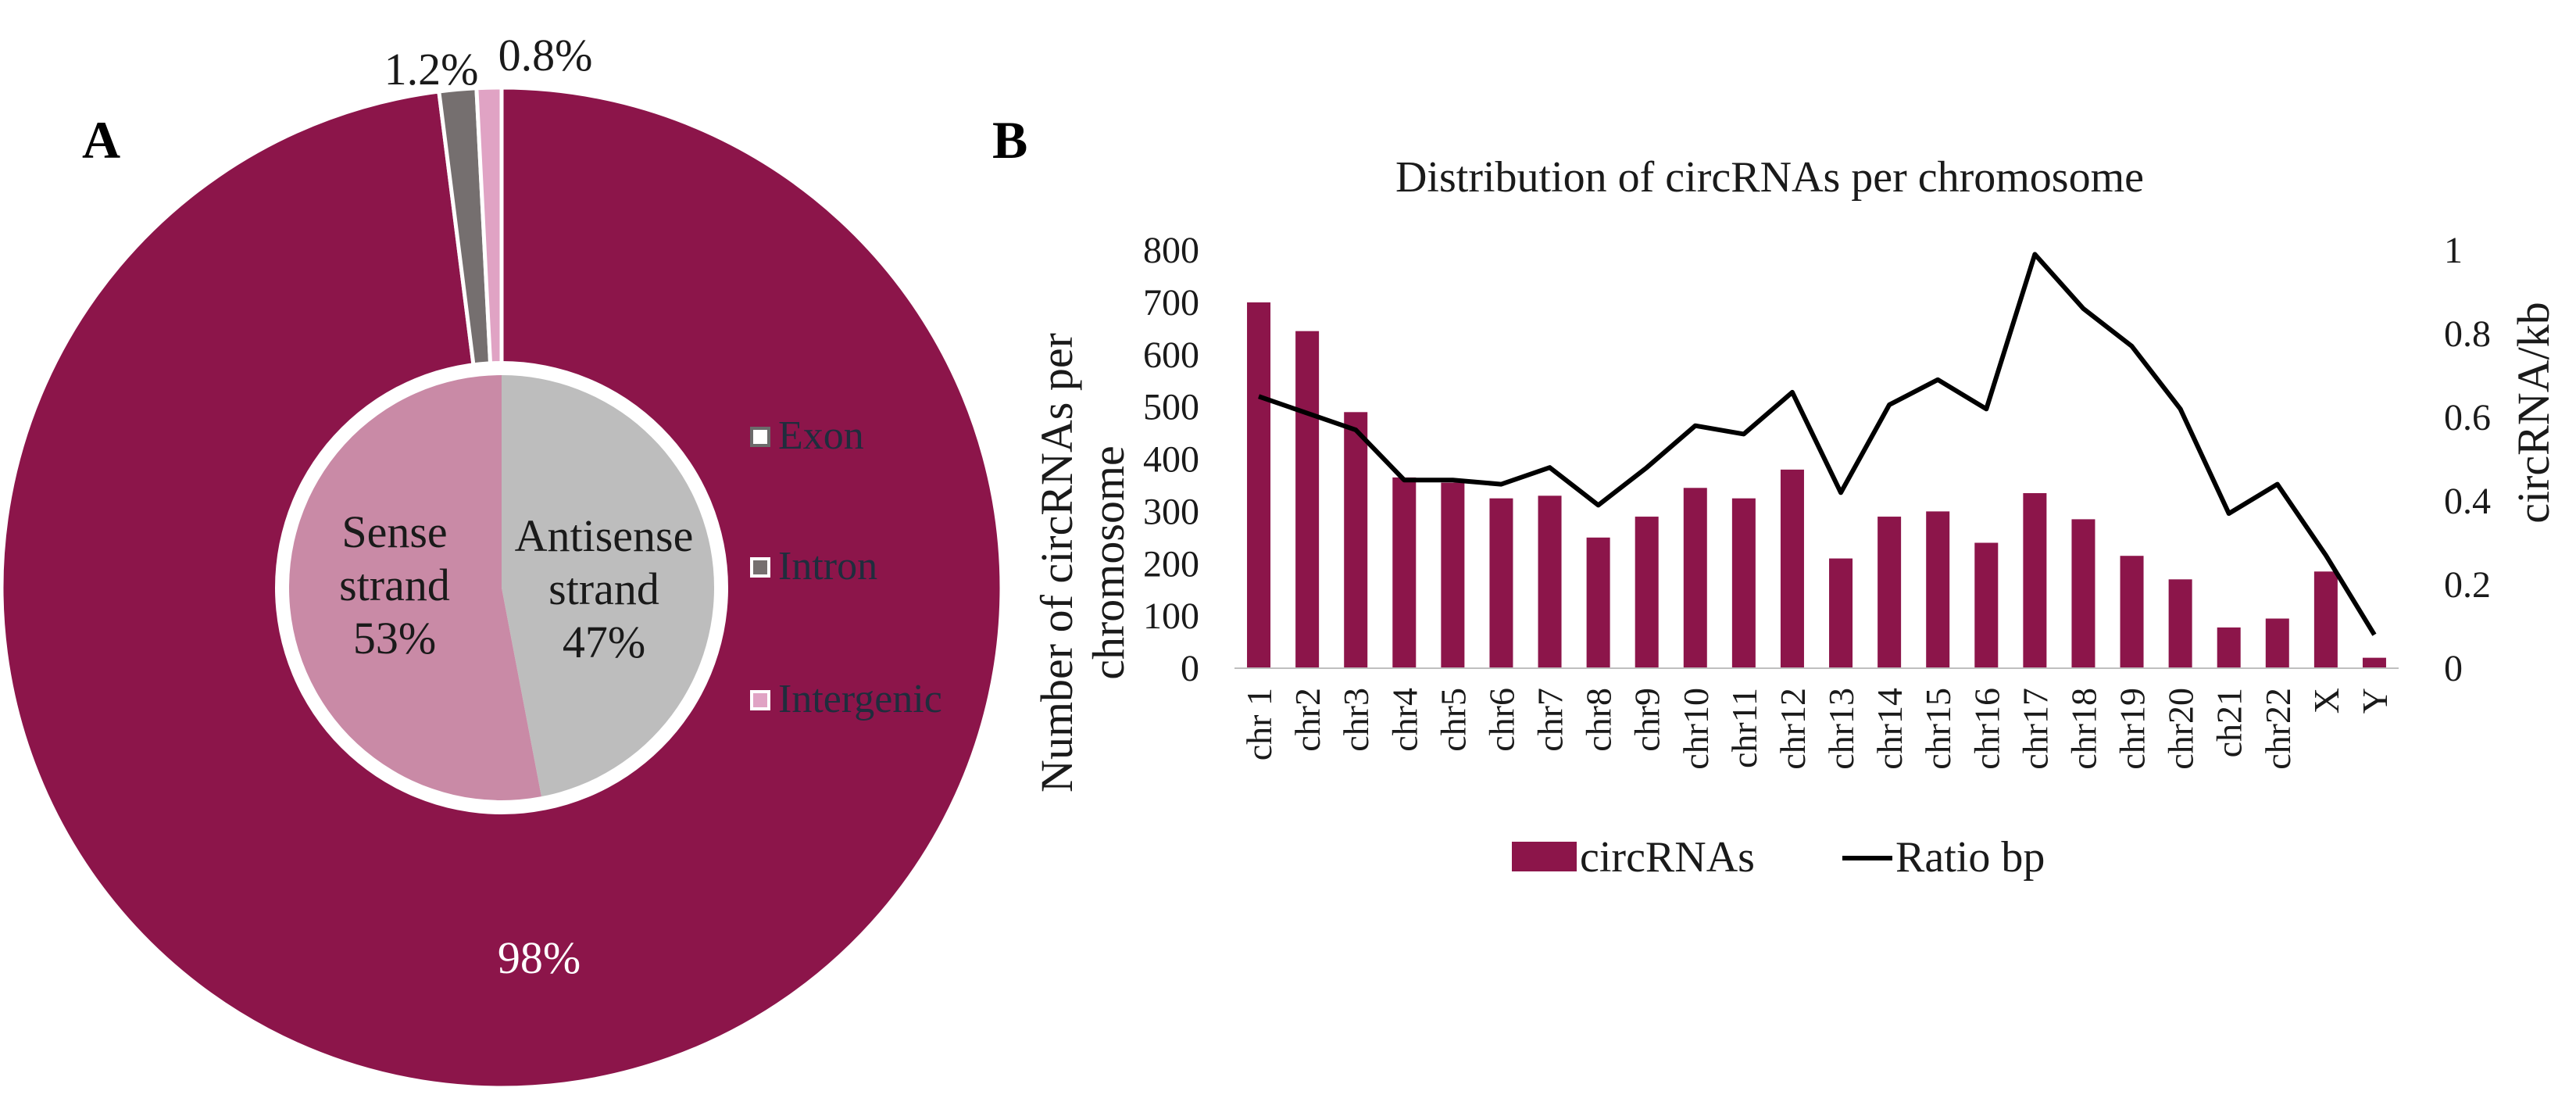  What do you see at coordinates (1986, 729) in the screenshot?
I see `x-tick-chr16: chr16` at bounding box center [1986, 729].